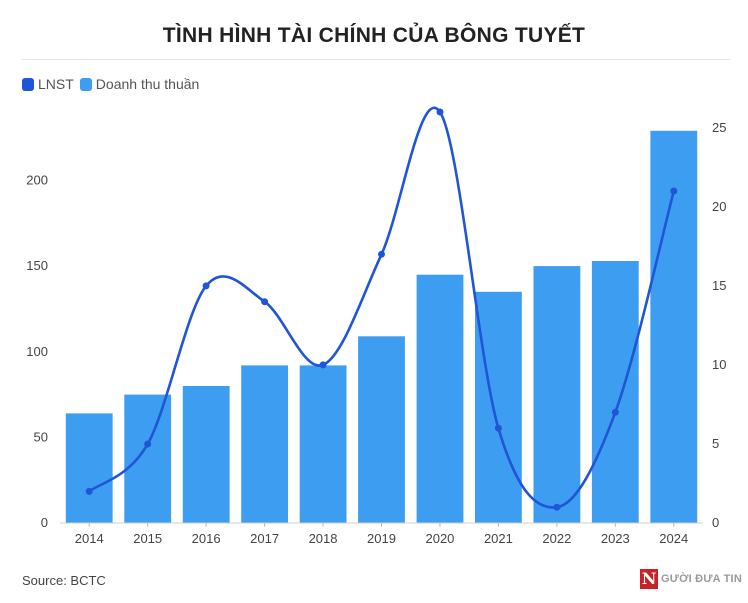  What do you see at coordinates (556, 538) in the screenshot?
I see `x-tick-label-2022: 2022` at bounding box center [556, 538].